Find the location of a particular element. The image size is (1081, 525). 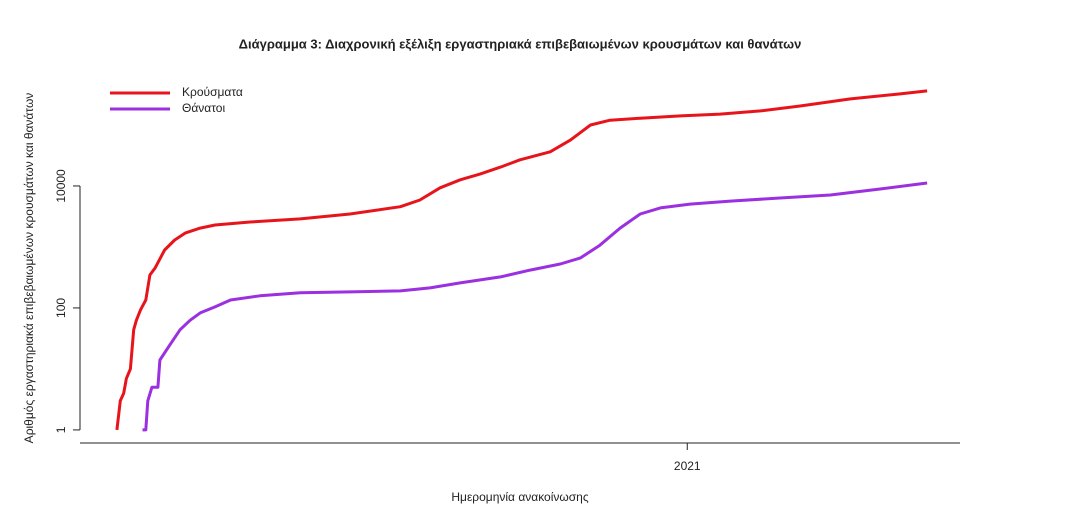

legend-label: Θάνατοι is located at coordinates (203, 108).